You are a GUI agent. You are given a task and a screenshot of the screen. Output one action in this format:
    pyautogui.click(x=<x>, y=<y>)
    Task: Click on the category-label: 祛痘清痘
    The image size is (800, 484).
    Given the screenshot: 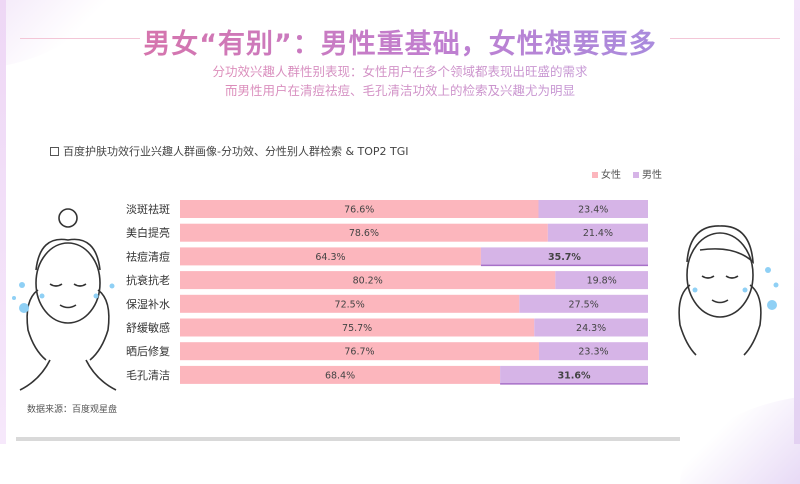 What is the action you would take?
    pyautogui.click(x=148, y=256)
    